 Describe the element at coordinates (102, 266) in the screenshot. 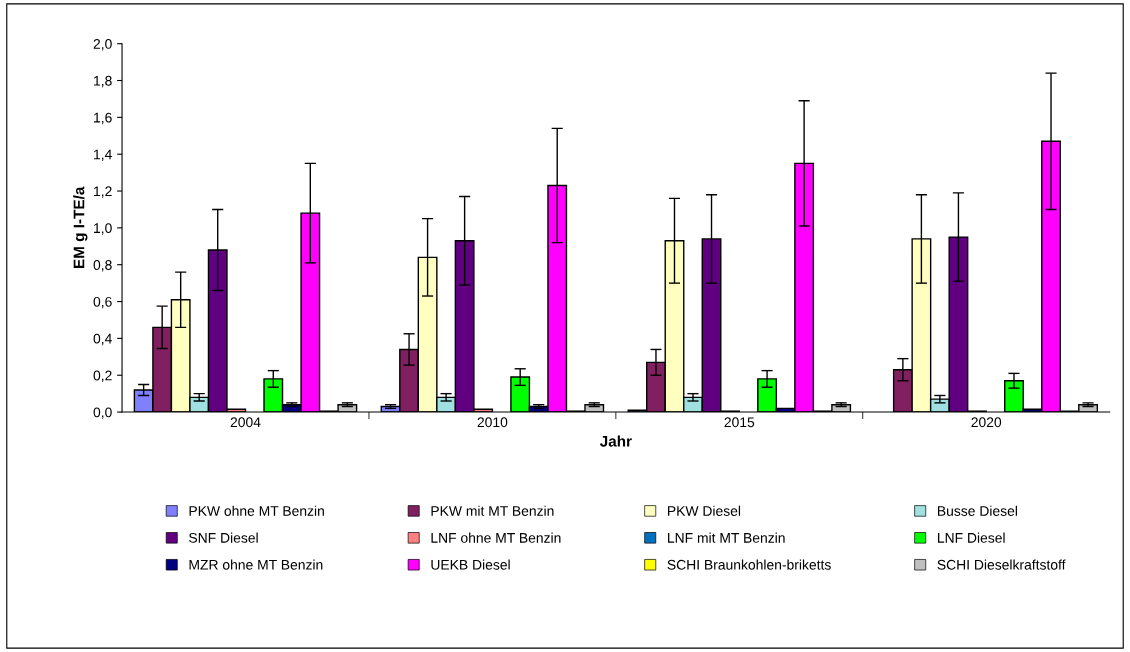

I see `y-tick-label: 0,8` at that location.